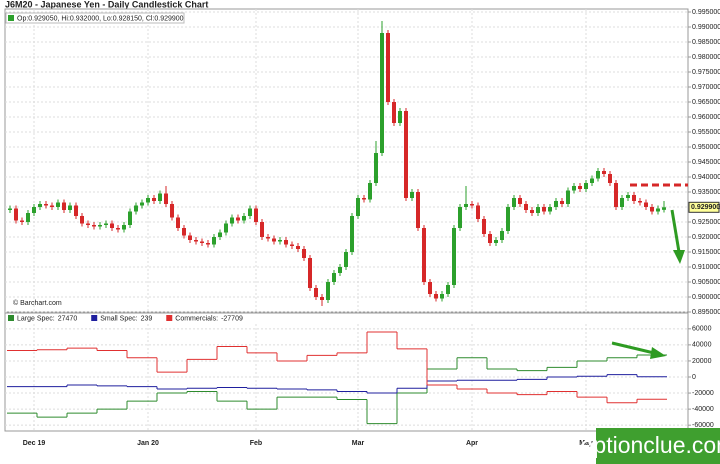  What do you see at coordinates (196, 318) in the screenshot?
I see `legend-label: Commercials:` at bounding box center [196, 318].